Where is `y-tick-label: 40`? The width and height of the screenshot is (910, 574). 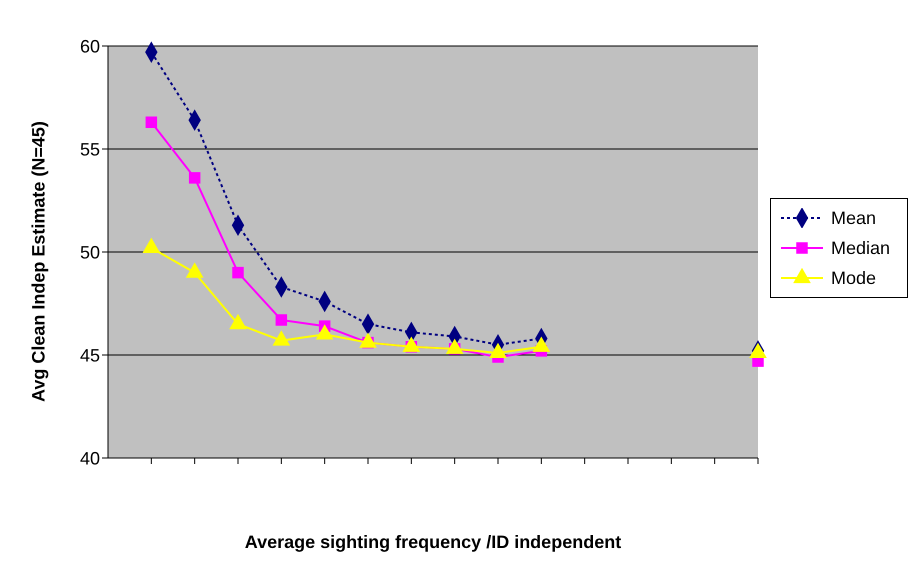 y-tick-label: 40 is located at coordinates (90, 458).